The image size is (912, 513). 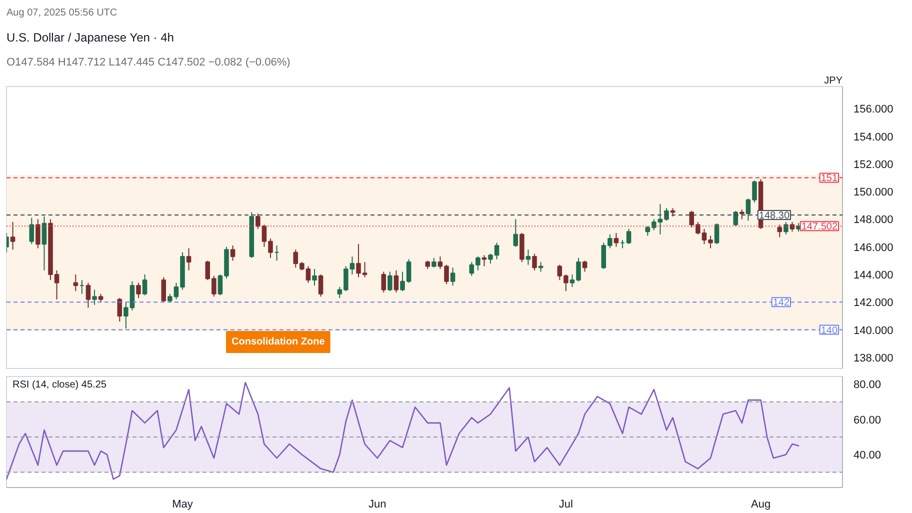 What do you see at coordinates (565, 504) in the screenshot?
I see `x-tick-label: Jul` at bounding box center [565, 504].